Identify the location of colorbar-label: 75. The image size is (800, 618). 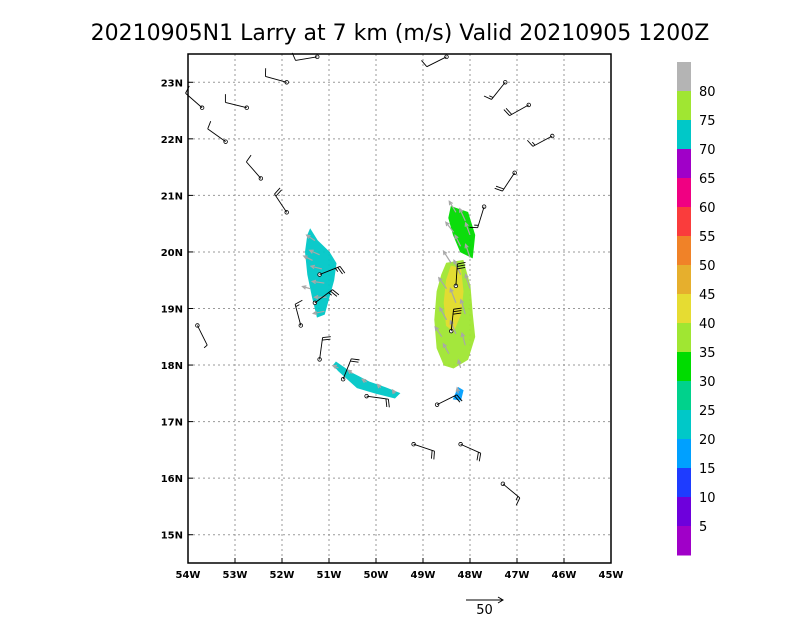
(707, 121).